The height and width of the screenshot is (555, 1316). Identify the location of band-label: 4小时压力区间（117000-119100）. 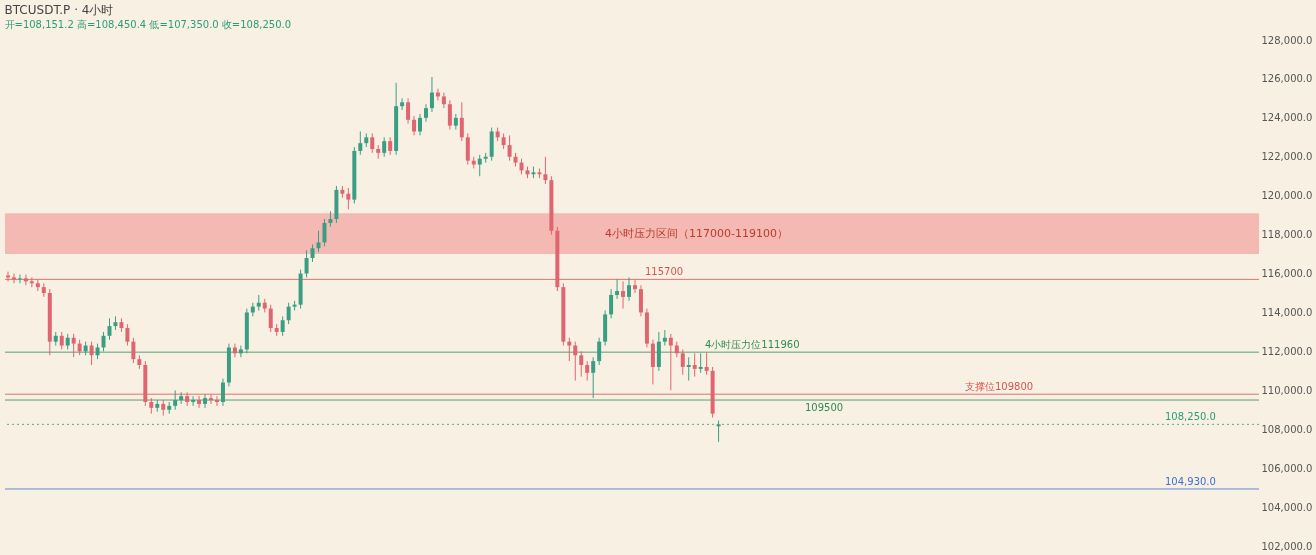
(696, 233).